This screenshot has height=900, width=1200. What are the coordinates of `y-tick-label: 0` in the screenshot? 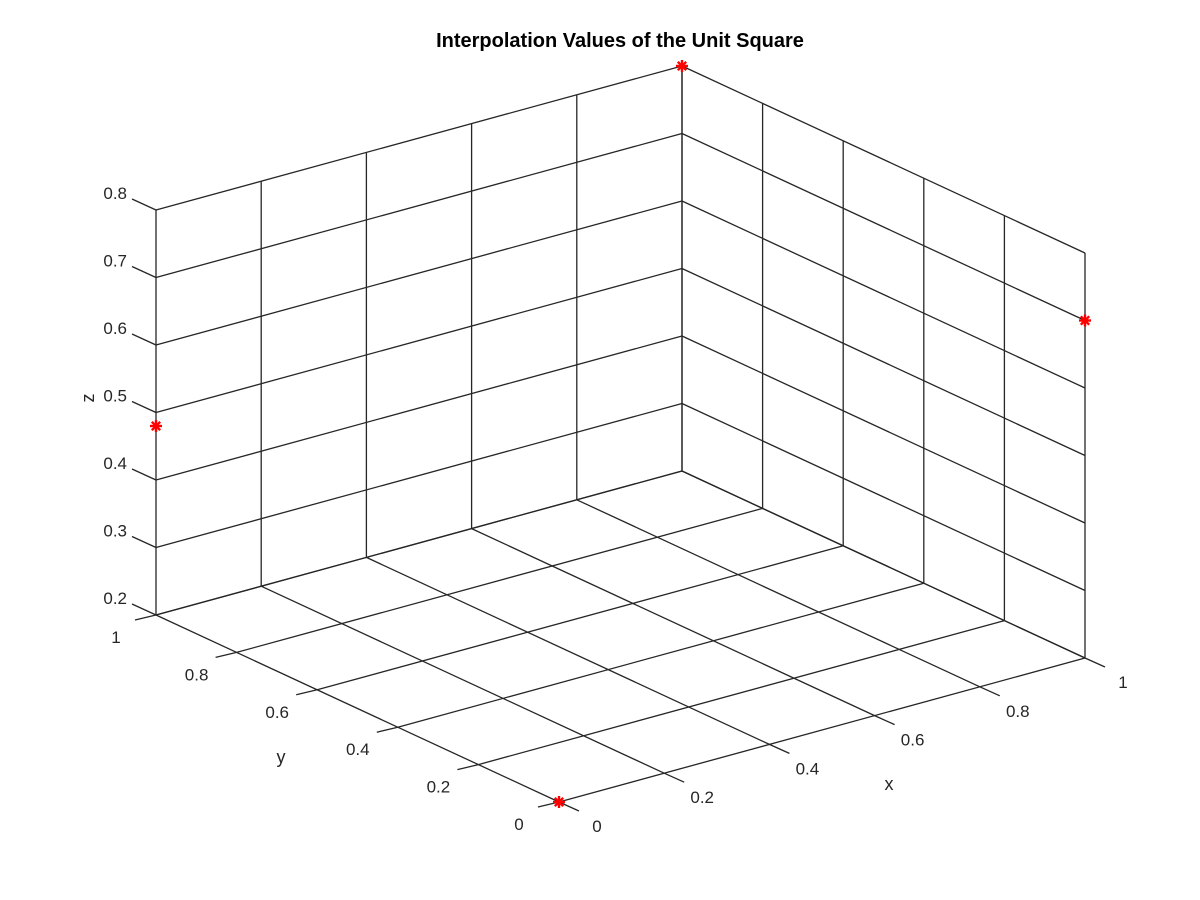 It's located at (518, 824).